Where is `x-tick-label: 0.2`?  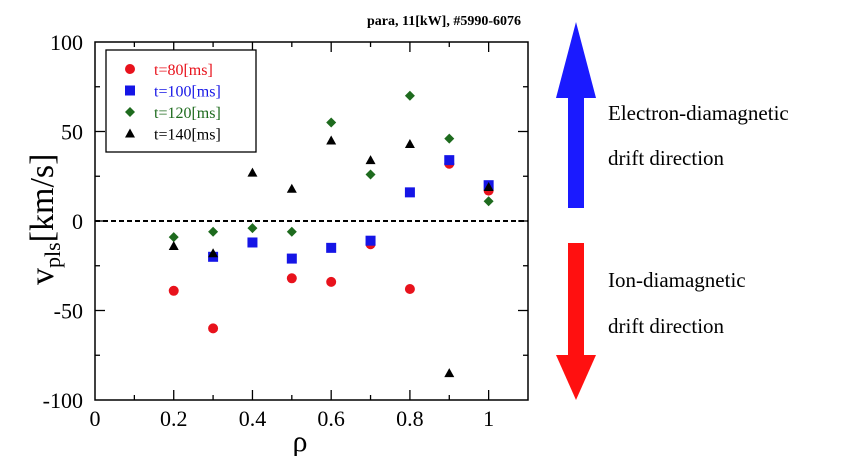 x-tick-label: 0.2 is located at coordinates (174, 418).